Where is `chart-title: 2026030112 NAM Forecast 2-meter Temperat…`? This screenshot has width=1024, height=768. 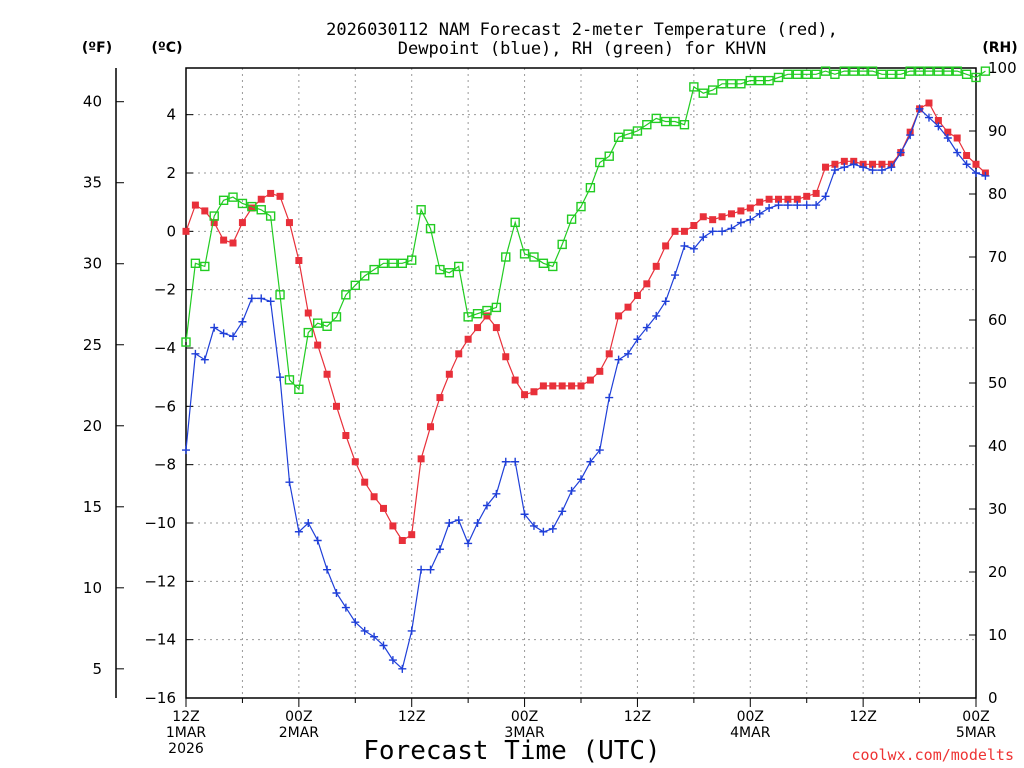
chart-title: 2026030112 NAM Forecast 2-meter Temperat… is located at coordinates (582, 30).